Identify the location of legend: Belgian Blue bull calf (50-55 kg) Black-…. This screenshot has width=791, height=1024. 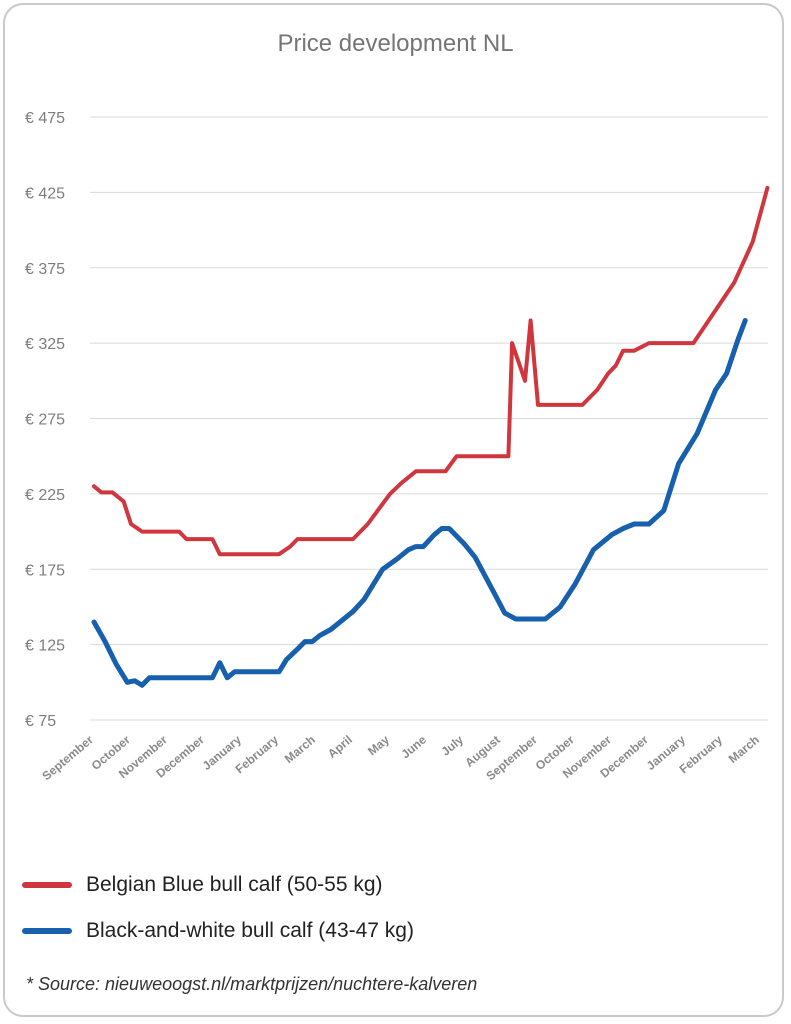
(218, 908).